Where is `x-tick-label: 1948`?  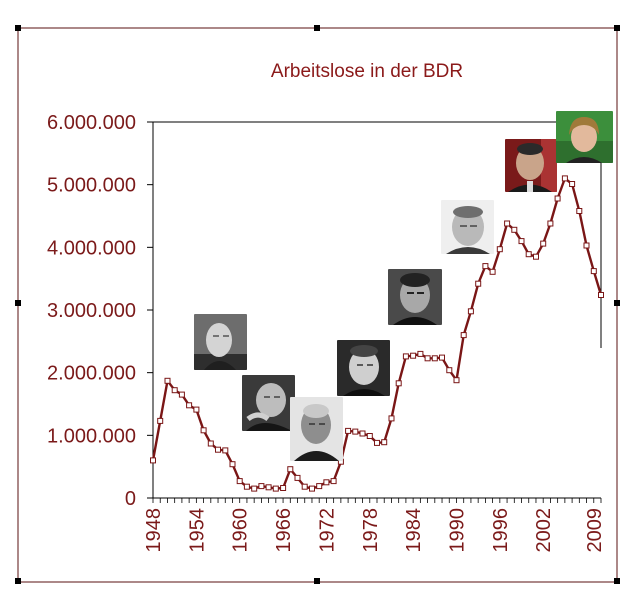 x-tick-label: 1948 is located at coordinates (154, 530).